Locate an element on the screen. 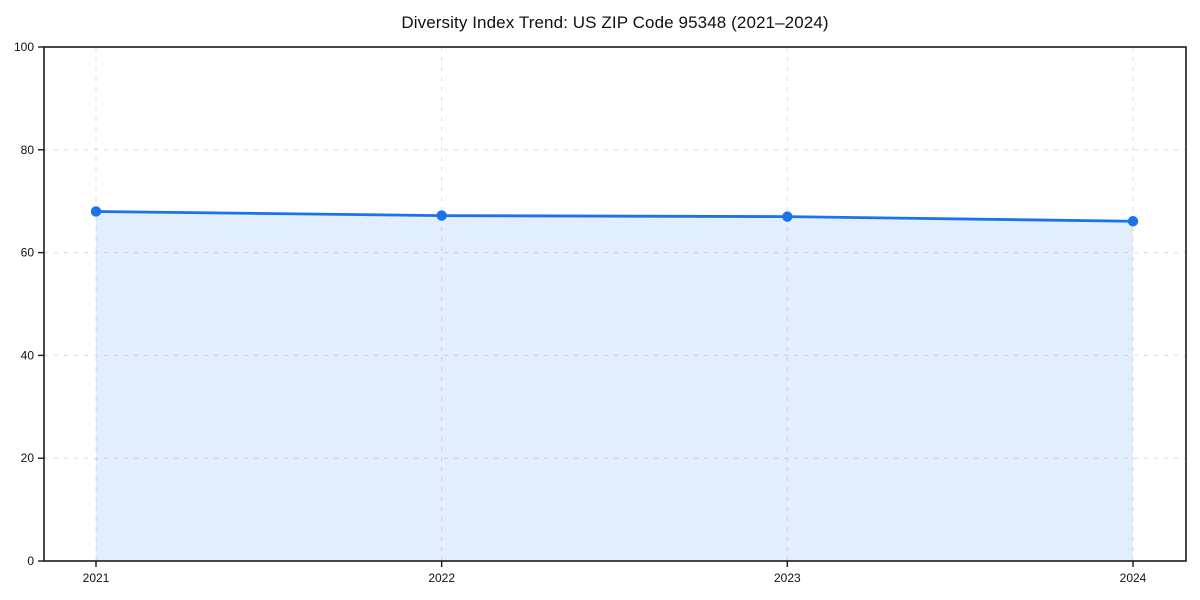  y-tick-label: 100 is located at coordinates (24, 47).